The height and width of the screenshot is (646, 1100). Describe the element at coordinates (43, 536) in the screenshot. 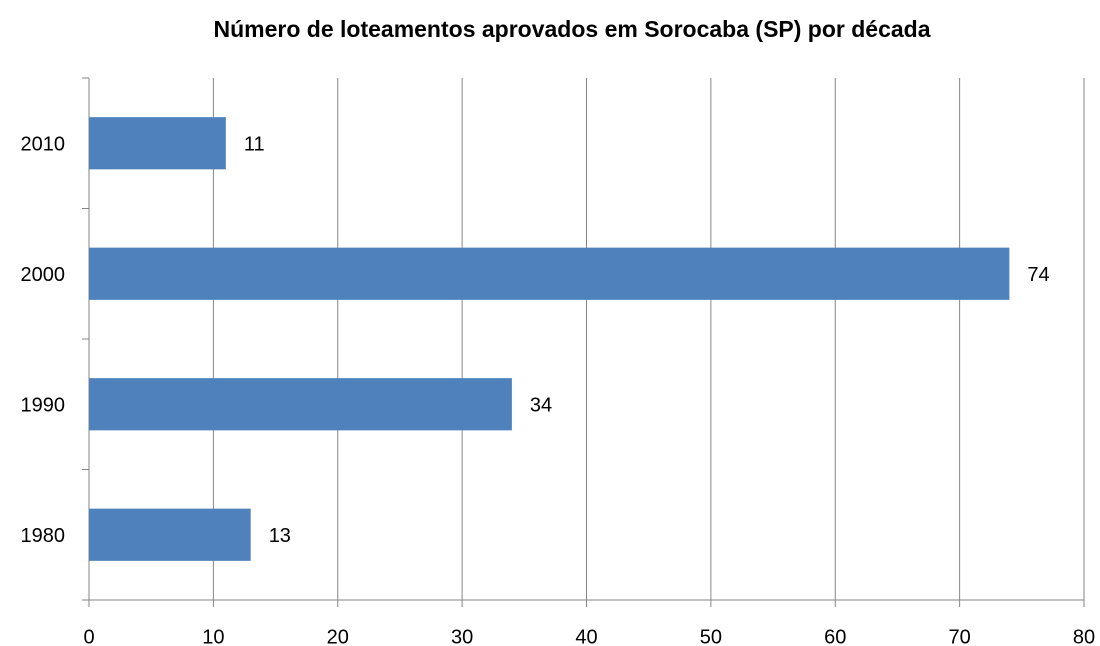

I see `y-tick-label: 1980` at that location.